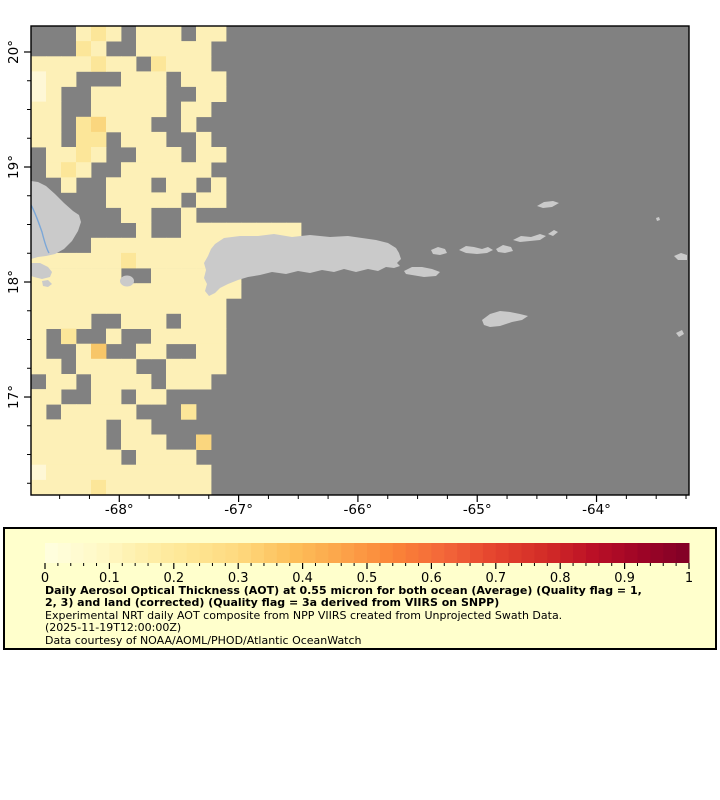 The image size is (720, 800). I want to click on colorbar-tick-label: 0.2, so click(173, 578).